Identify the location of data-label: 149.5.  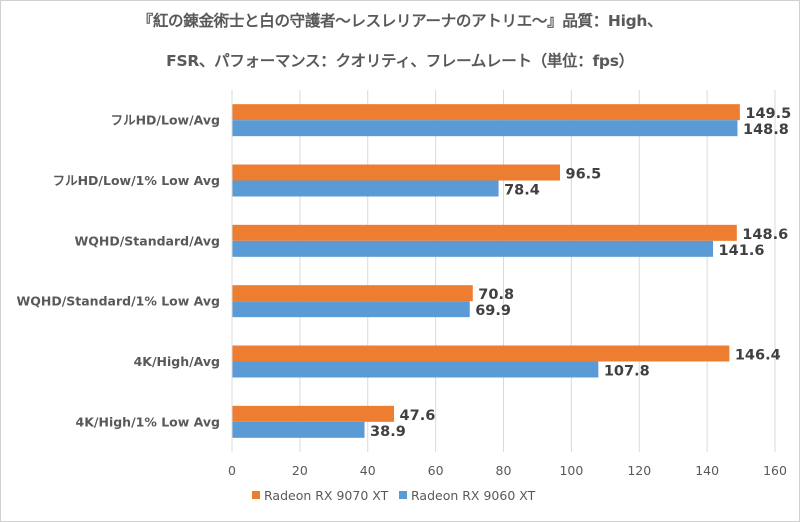
(768, 114).